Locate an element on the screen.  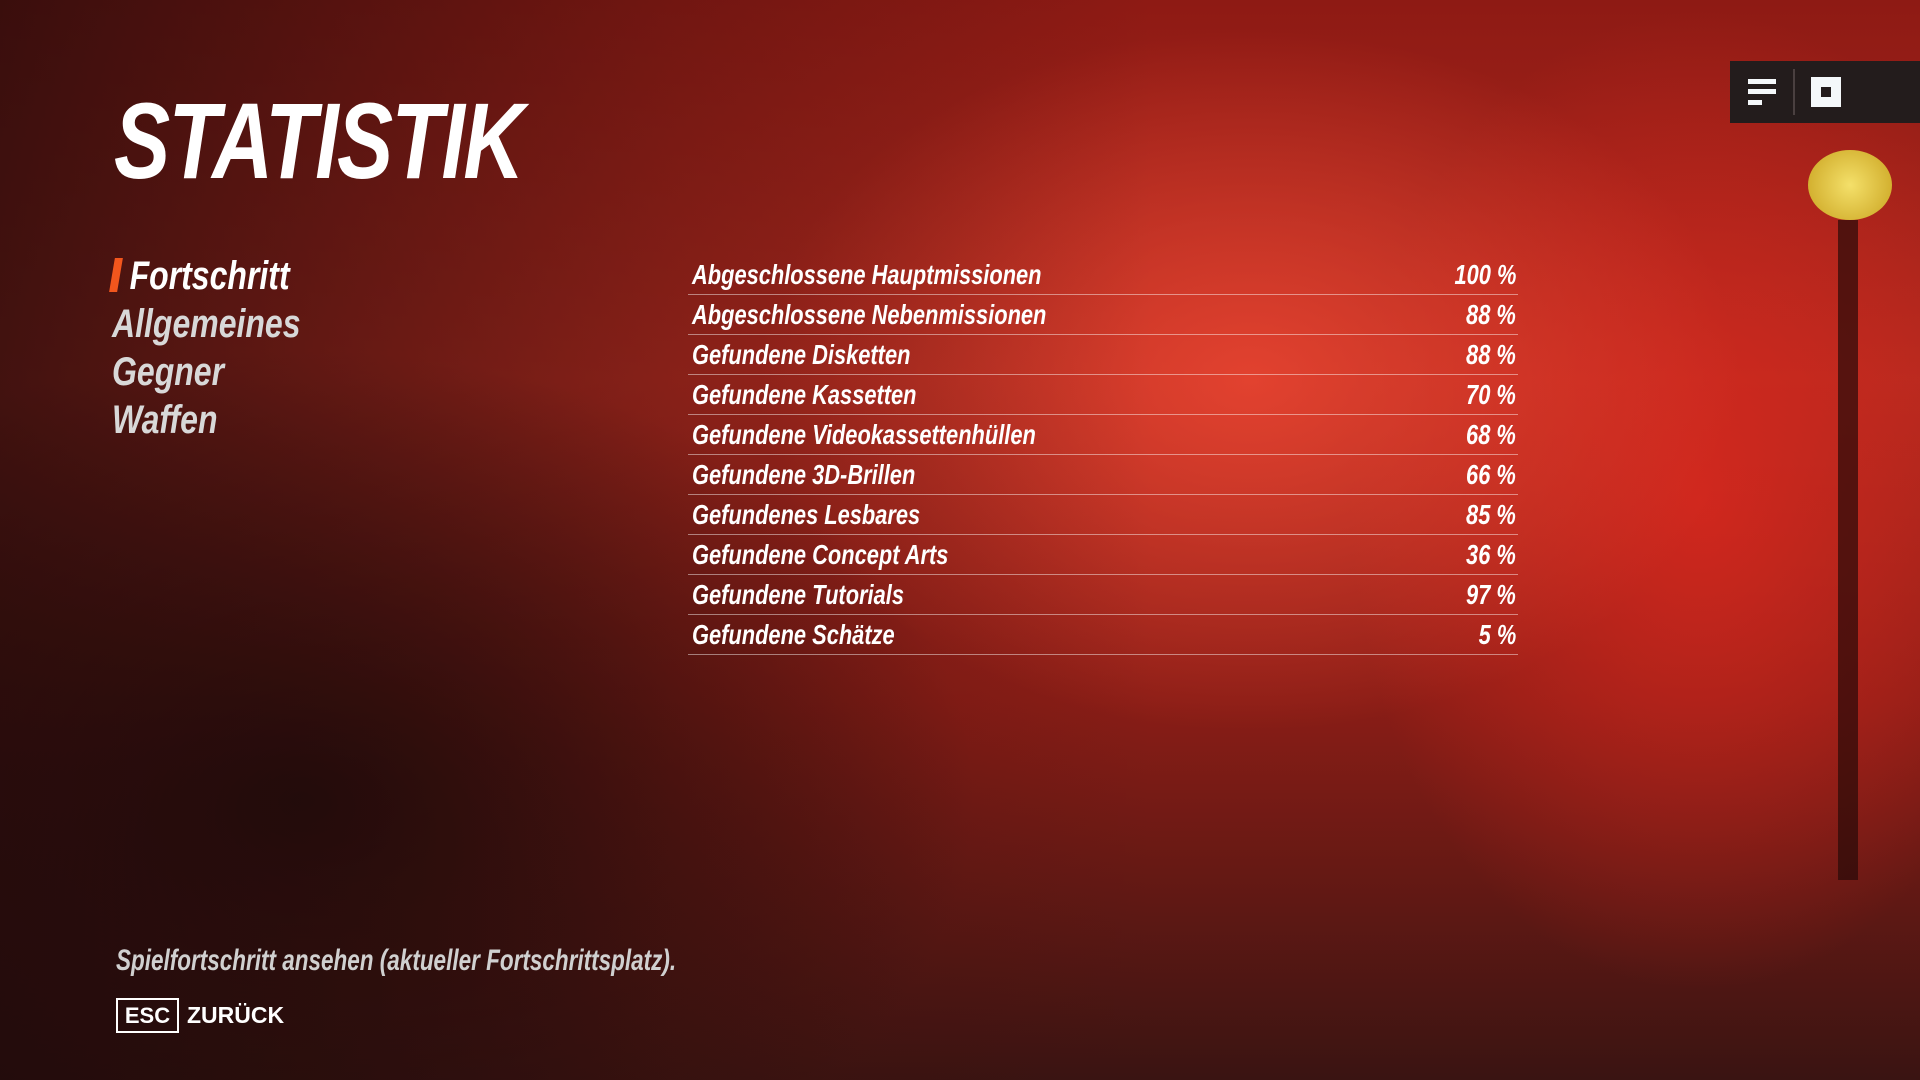
stat-value: 5 % is located at coordinates (1497, 634).